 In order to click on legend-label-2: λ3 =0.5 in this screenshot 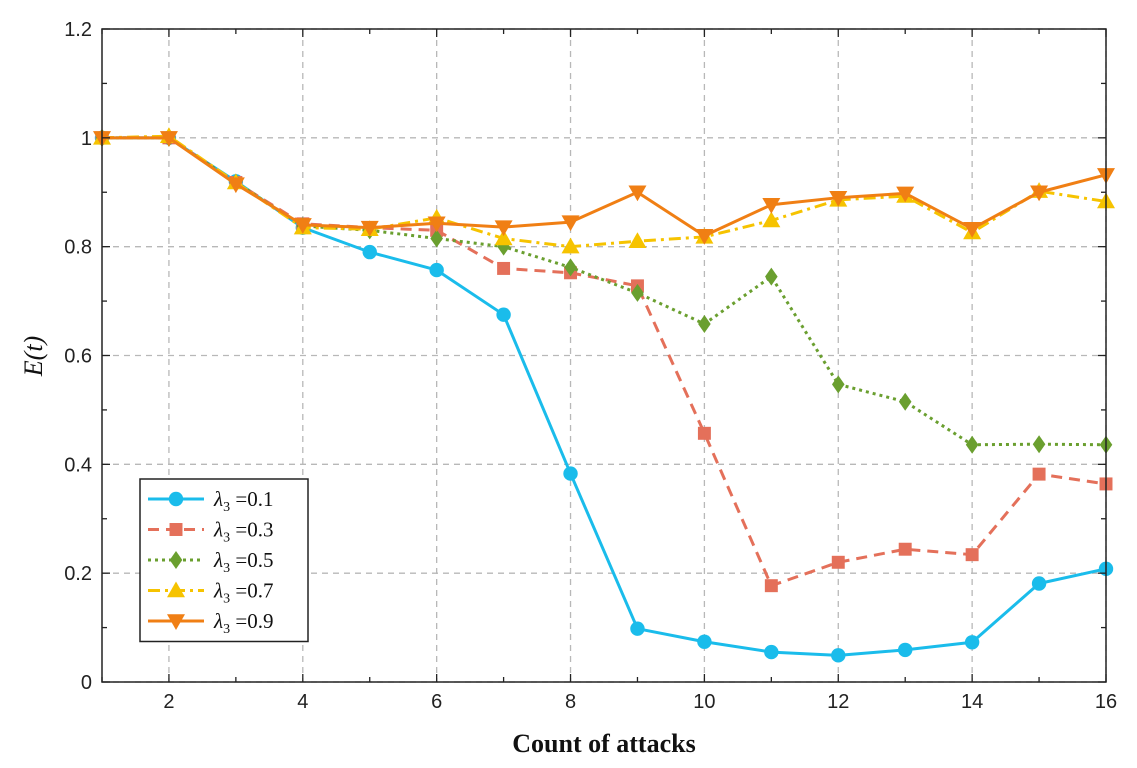, I will do `click(243, 562)`.